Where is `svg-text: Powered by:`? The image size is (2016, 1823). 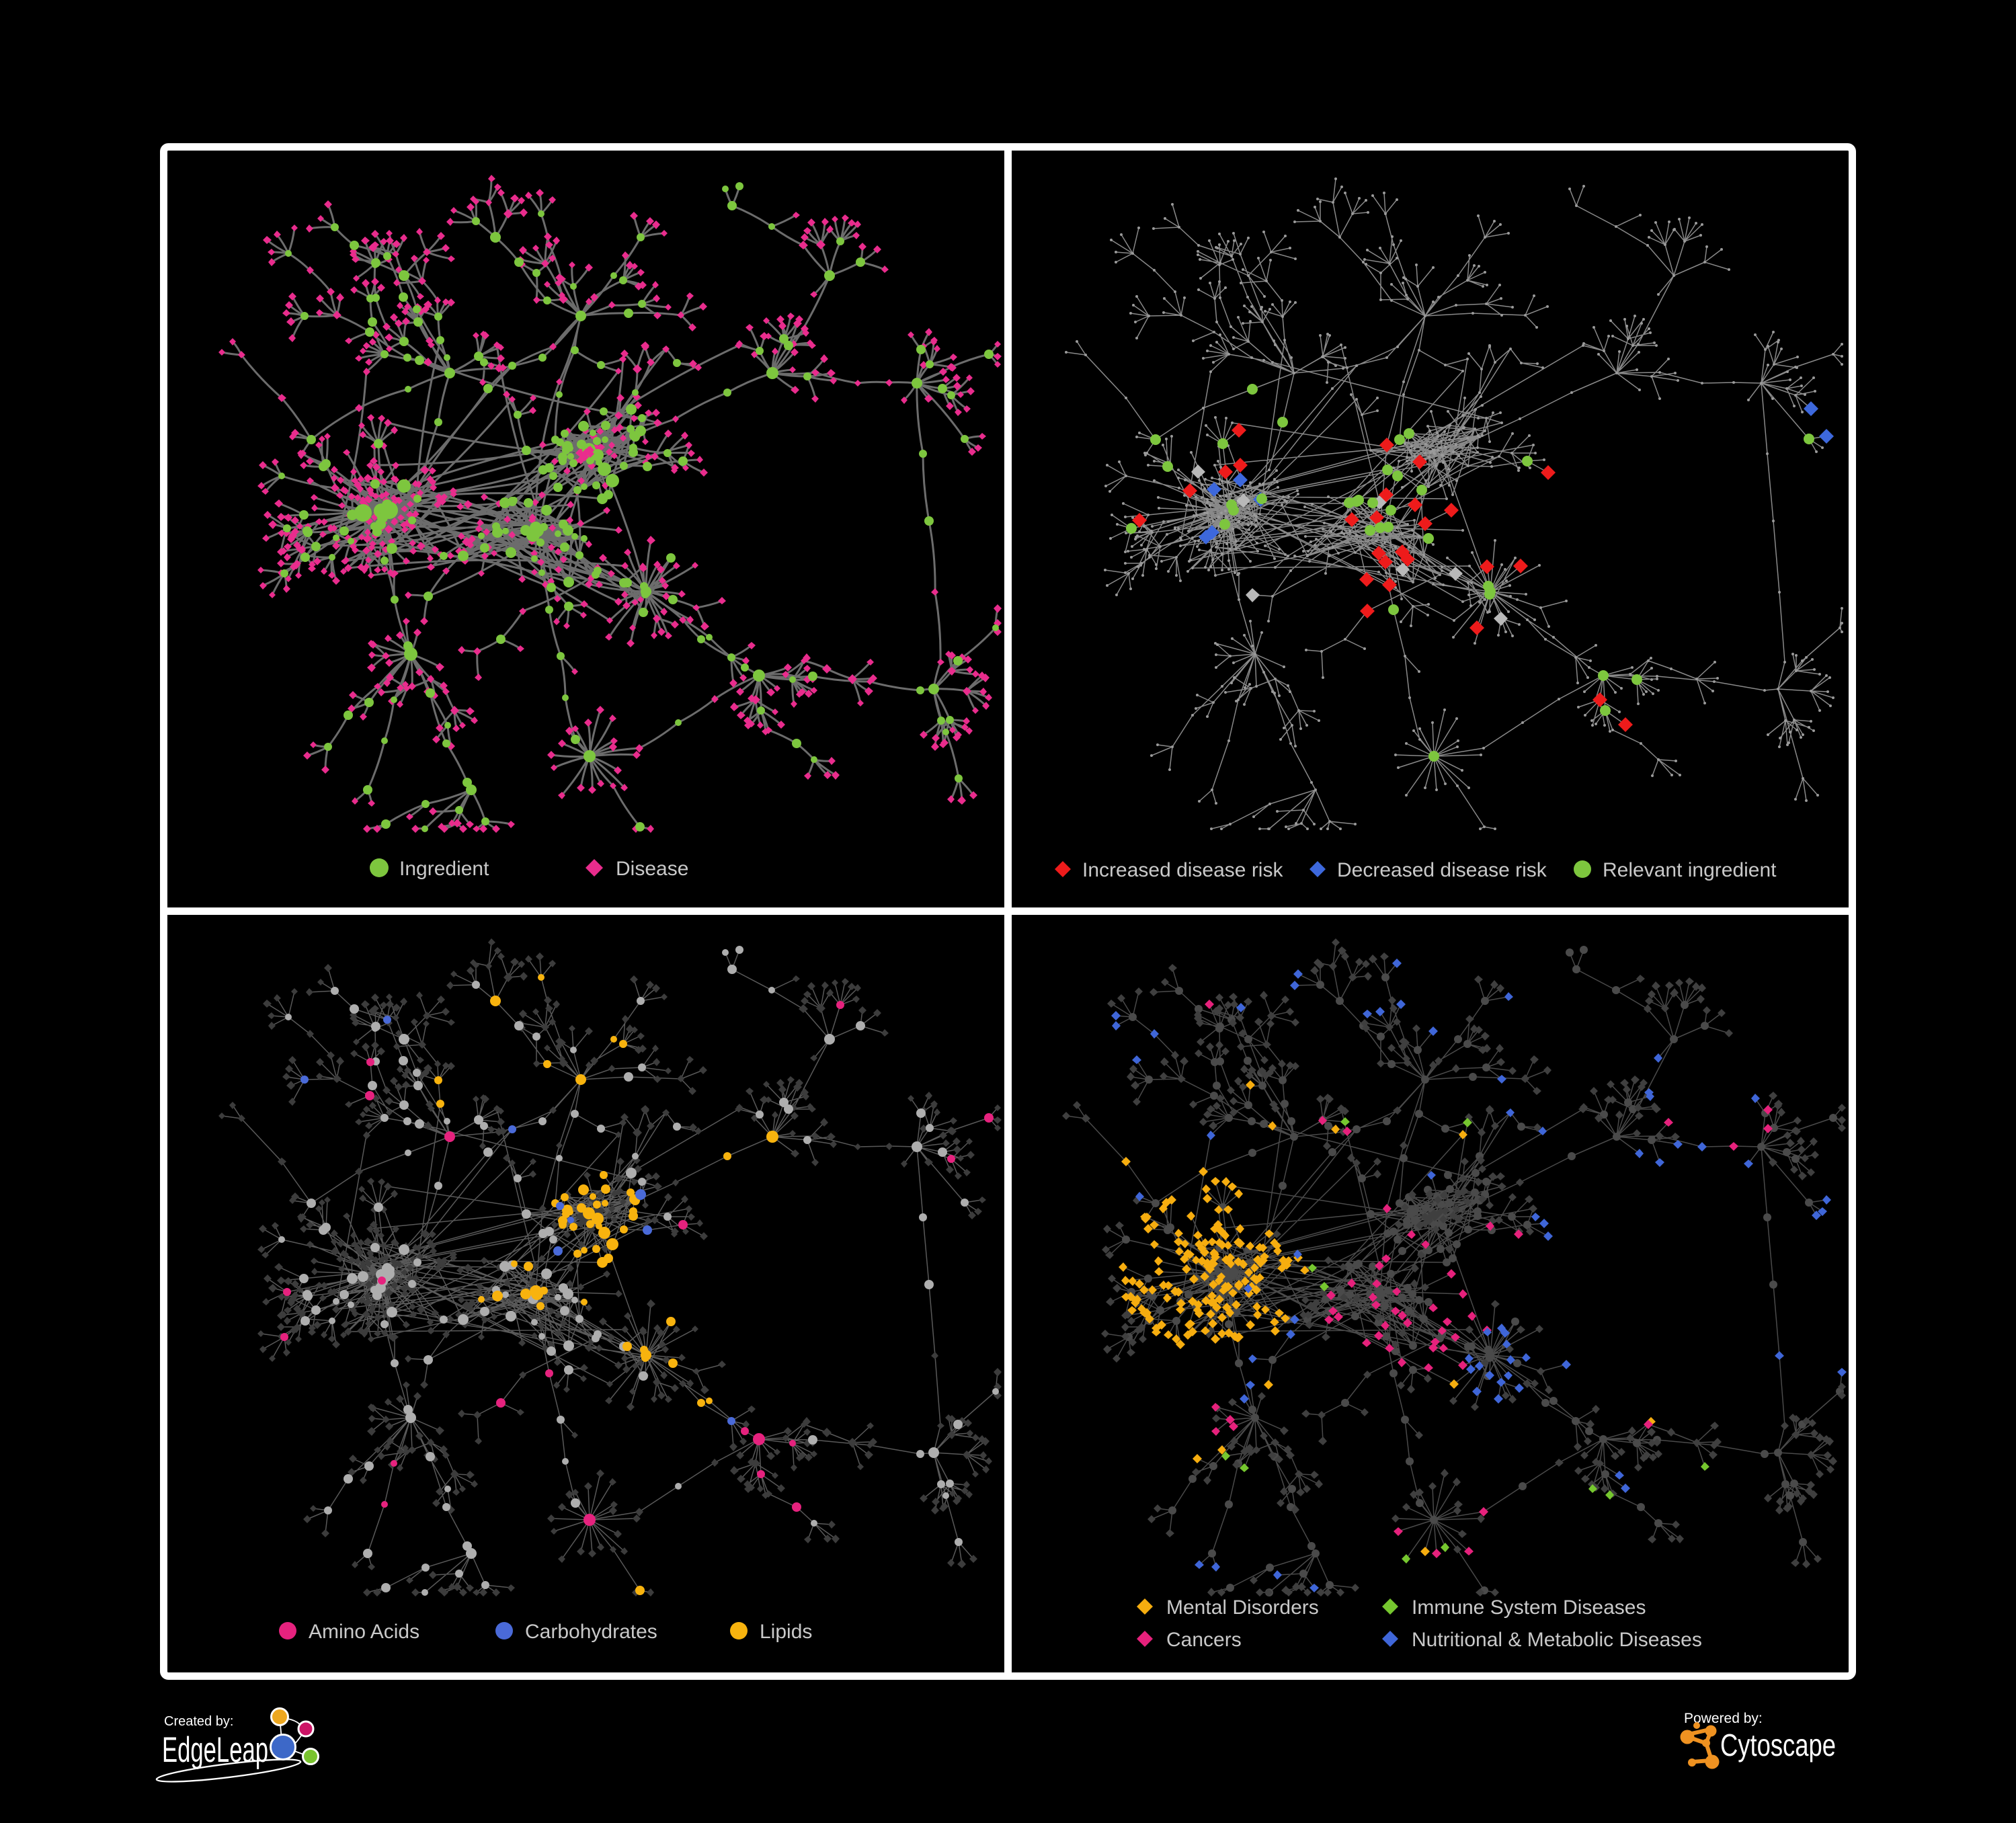
svg-text: Powered by: is located at coordinates (1723, 1719).